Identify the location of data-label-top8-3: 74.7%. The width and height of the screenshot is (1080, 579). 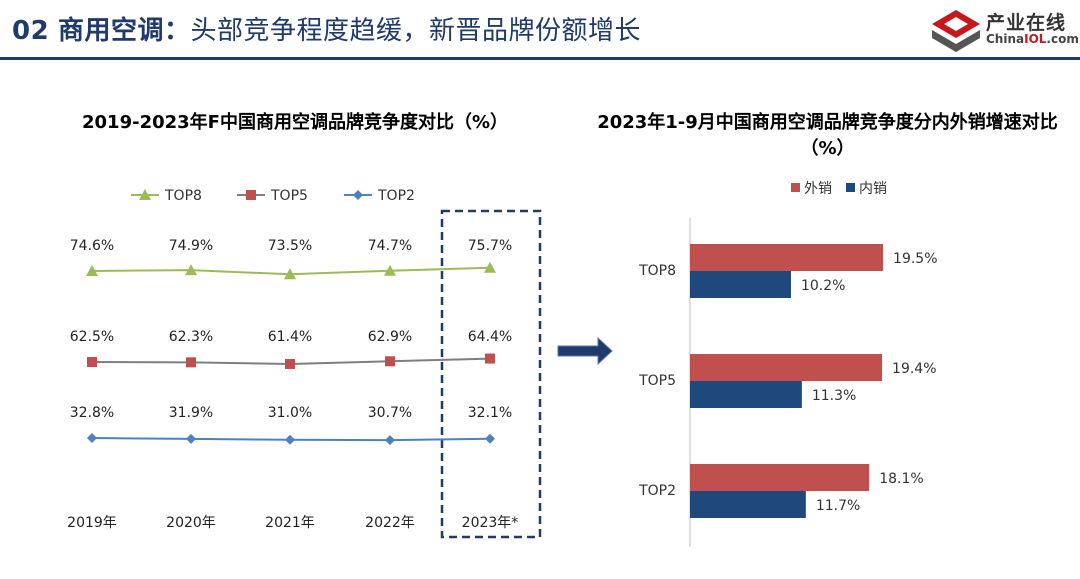
(390, 246).